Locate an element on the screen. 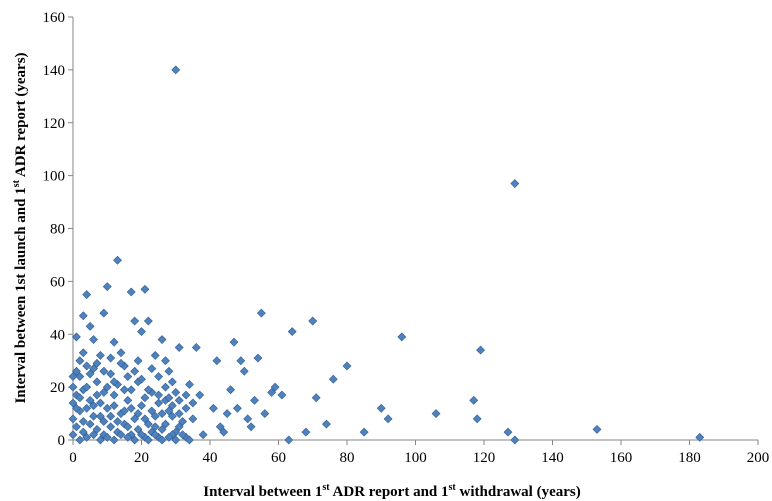 The image size is (772, 501). y-tick-label: 60 is located at coordinates (57, 282).